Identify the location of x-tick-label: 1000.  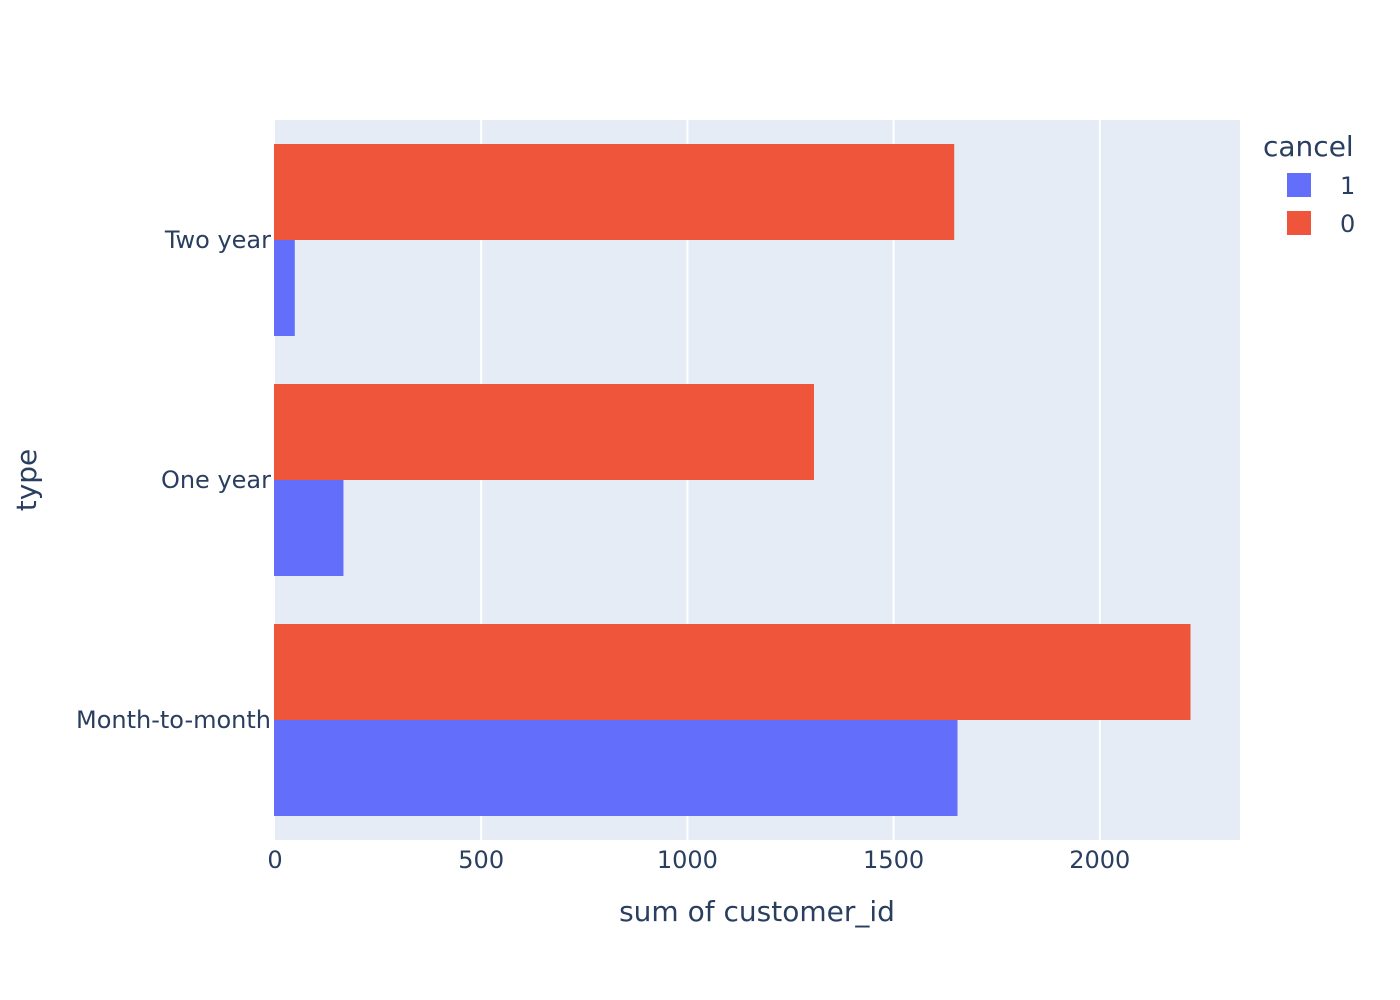
(687, 860).